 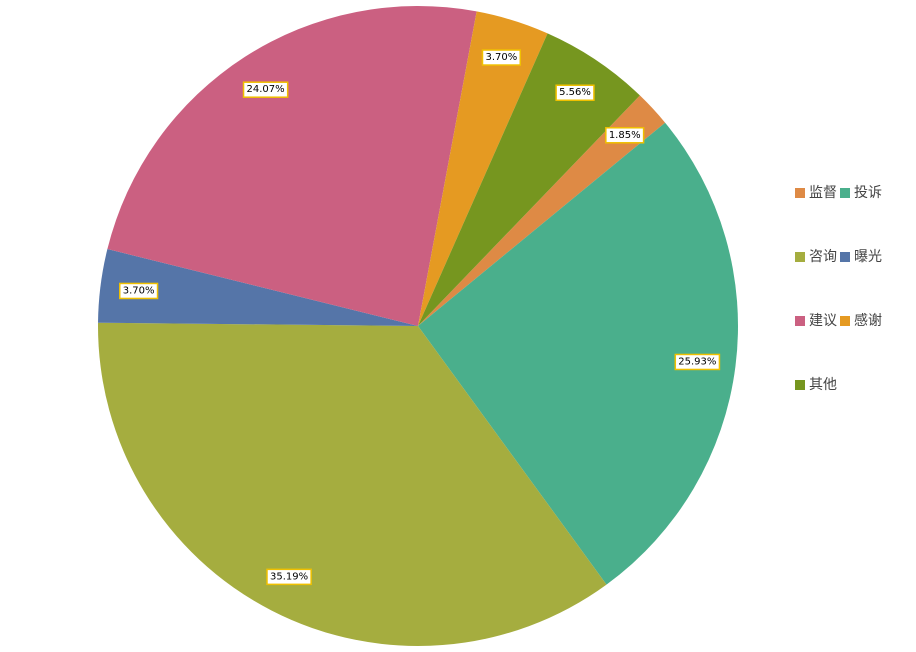 I want to click on legend-label: 感谢, so click(x=868, y=320).